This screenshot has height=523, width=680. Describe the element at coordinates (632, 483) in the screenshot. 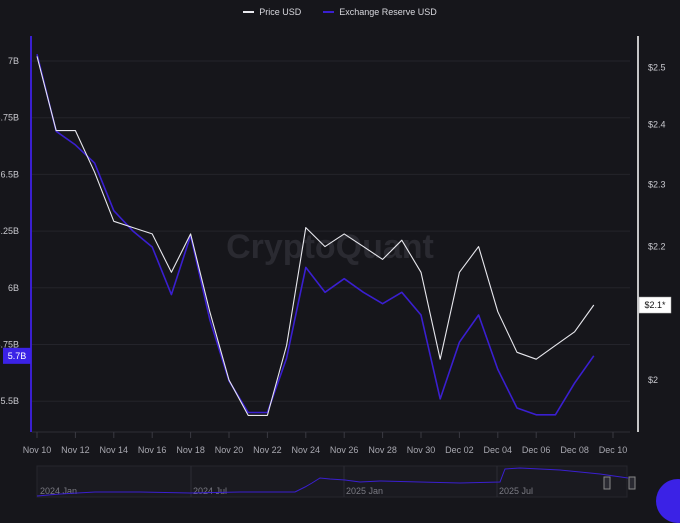

I see `navigator-handle-right` at that location.